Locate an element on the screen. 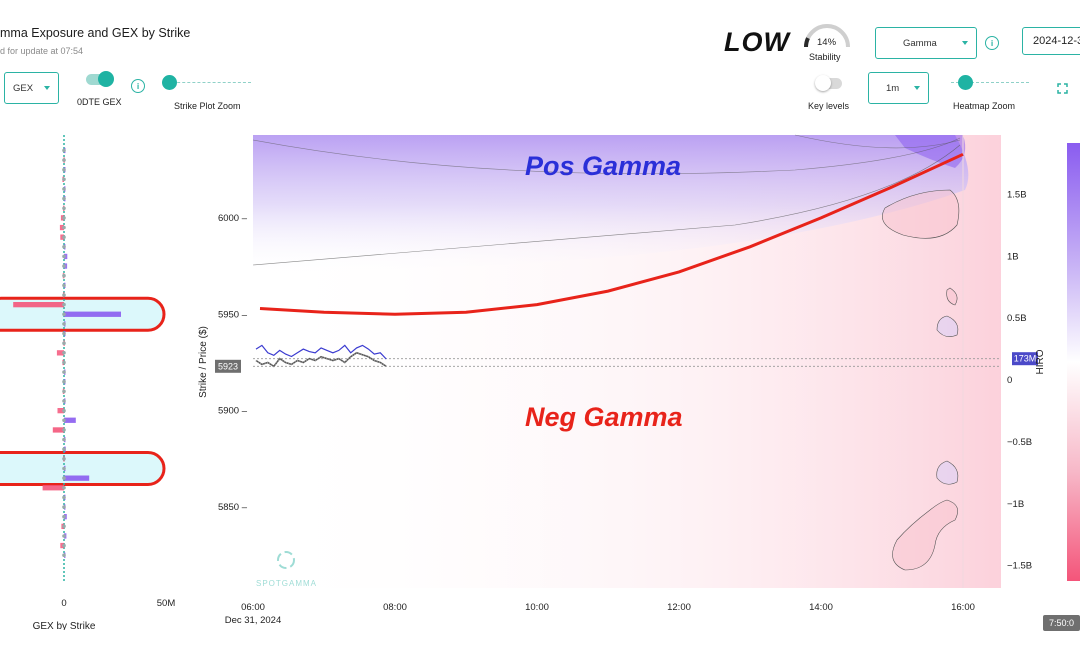  metric-select: Gamma is located at coordinates (926, 43).